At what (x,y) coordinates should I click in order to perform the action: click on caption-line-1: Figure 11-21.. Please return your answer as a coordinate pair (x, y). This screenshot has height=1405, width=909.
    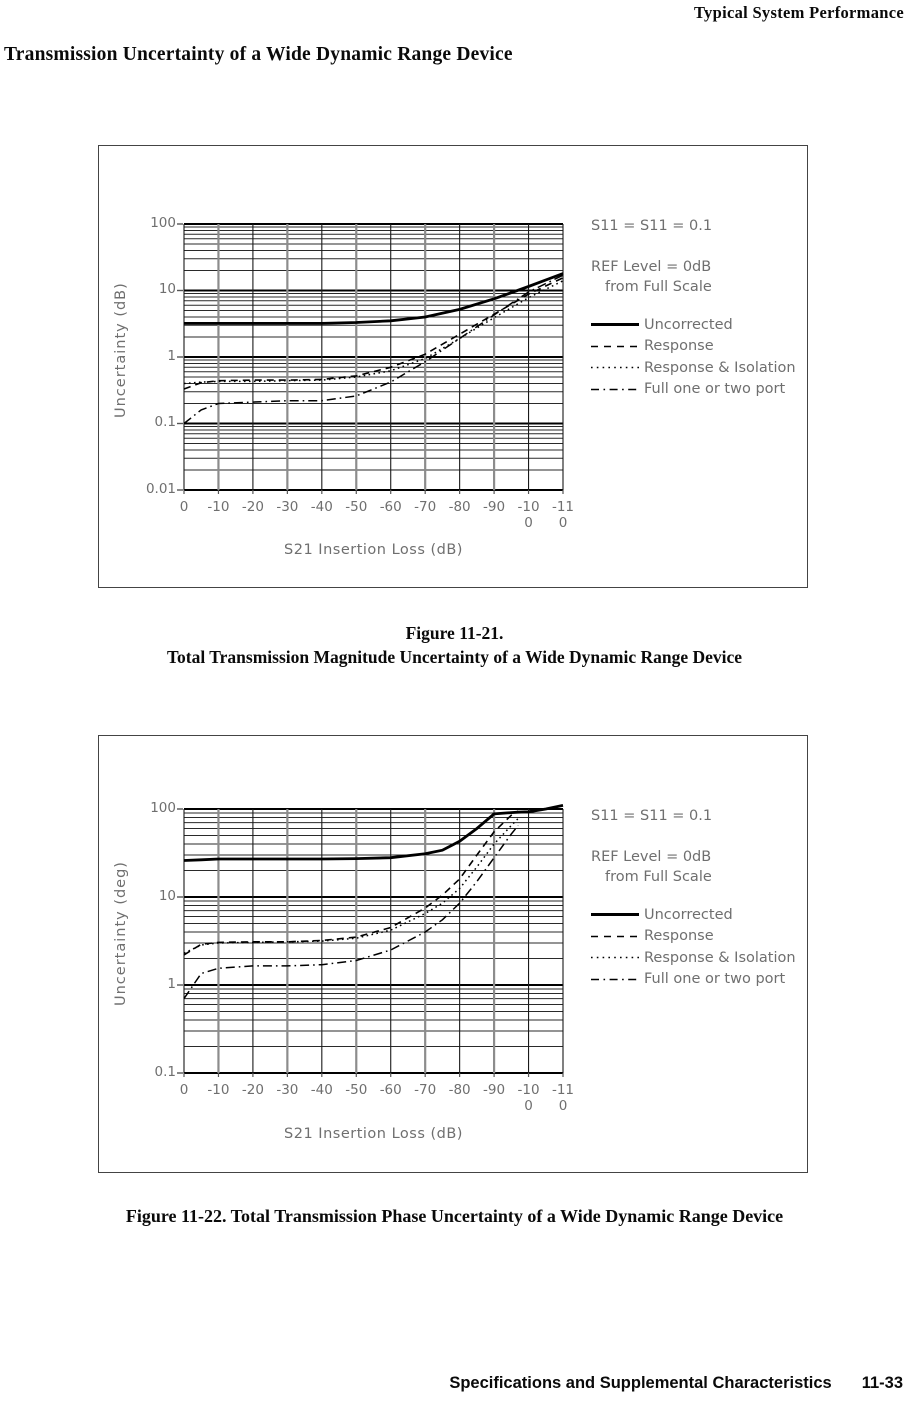
    Looking at the image, I should click on (454, 633).